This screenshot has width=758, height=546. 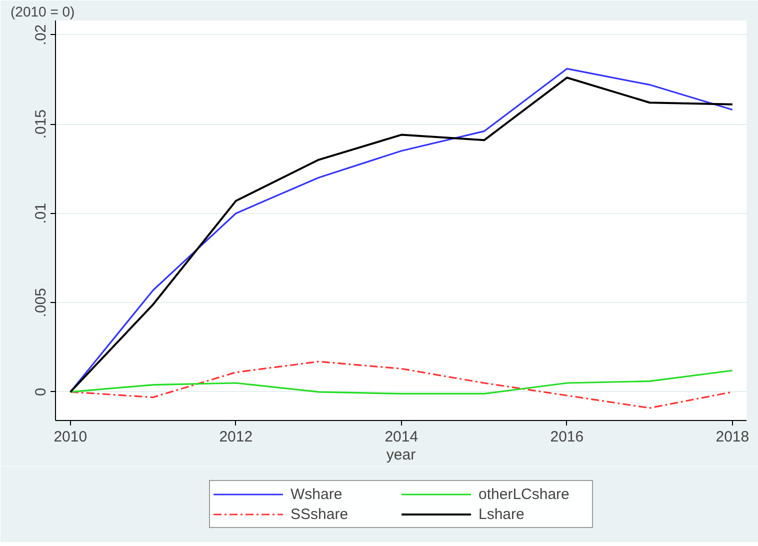 I want to click on y-tick-label: 0, so click(x=41, y=392).